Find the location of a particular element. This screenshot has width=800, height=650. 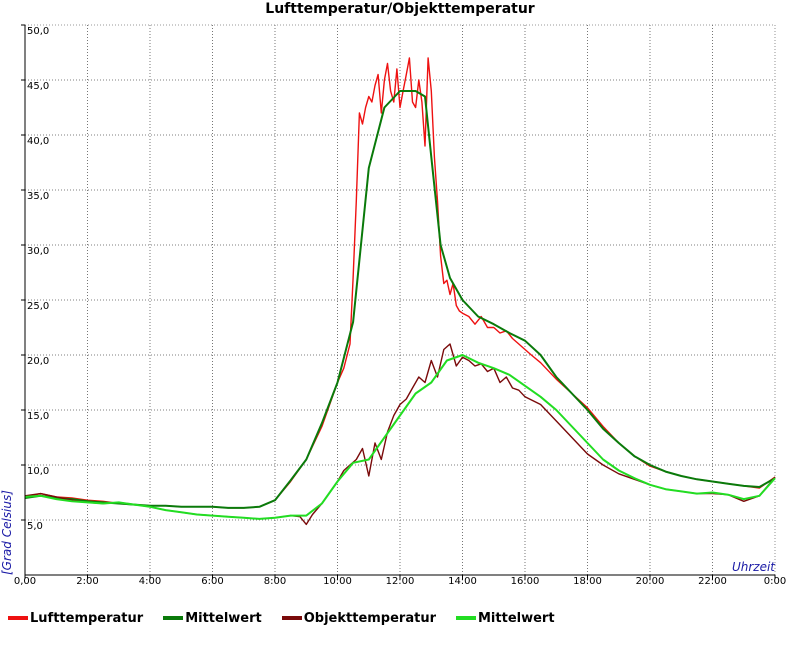

y-tick-label: 35,0 is located at coordinates (38, 196).